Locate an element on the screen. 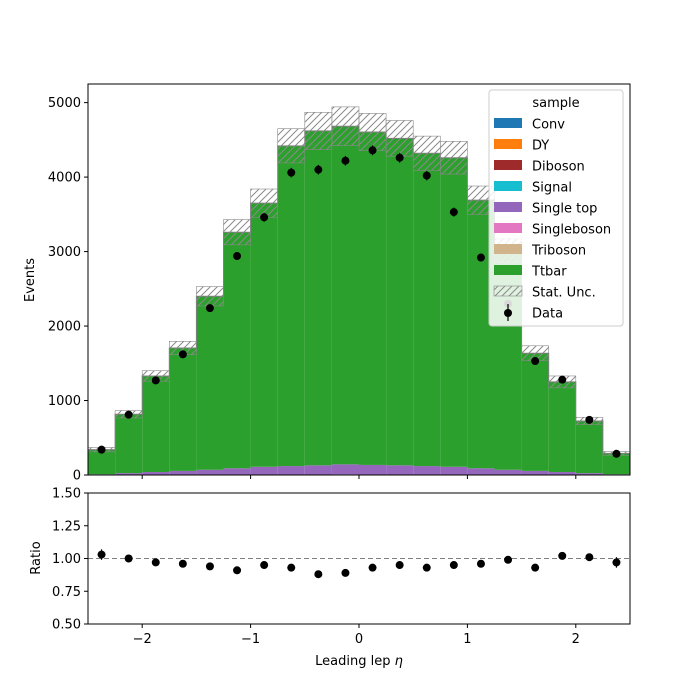 This screenshot has width=700, height=700. legend-item-conv: Conv is located at coordinates (529, 125).